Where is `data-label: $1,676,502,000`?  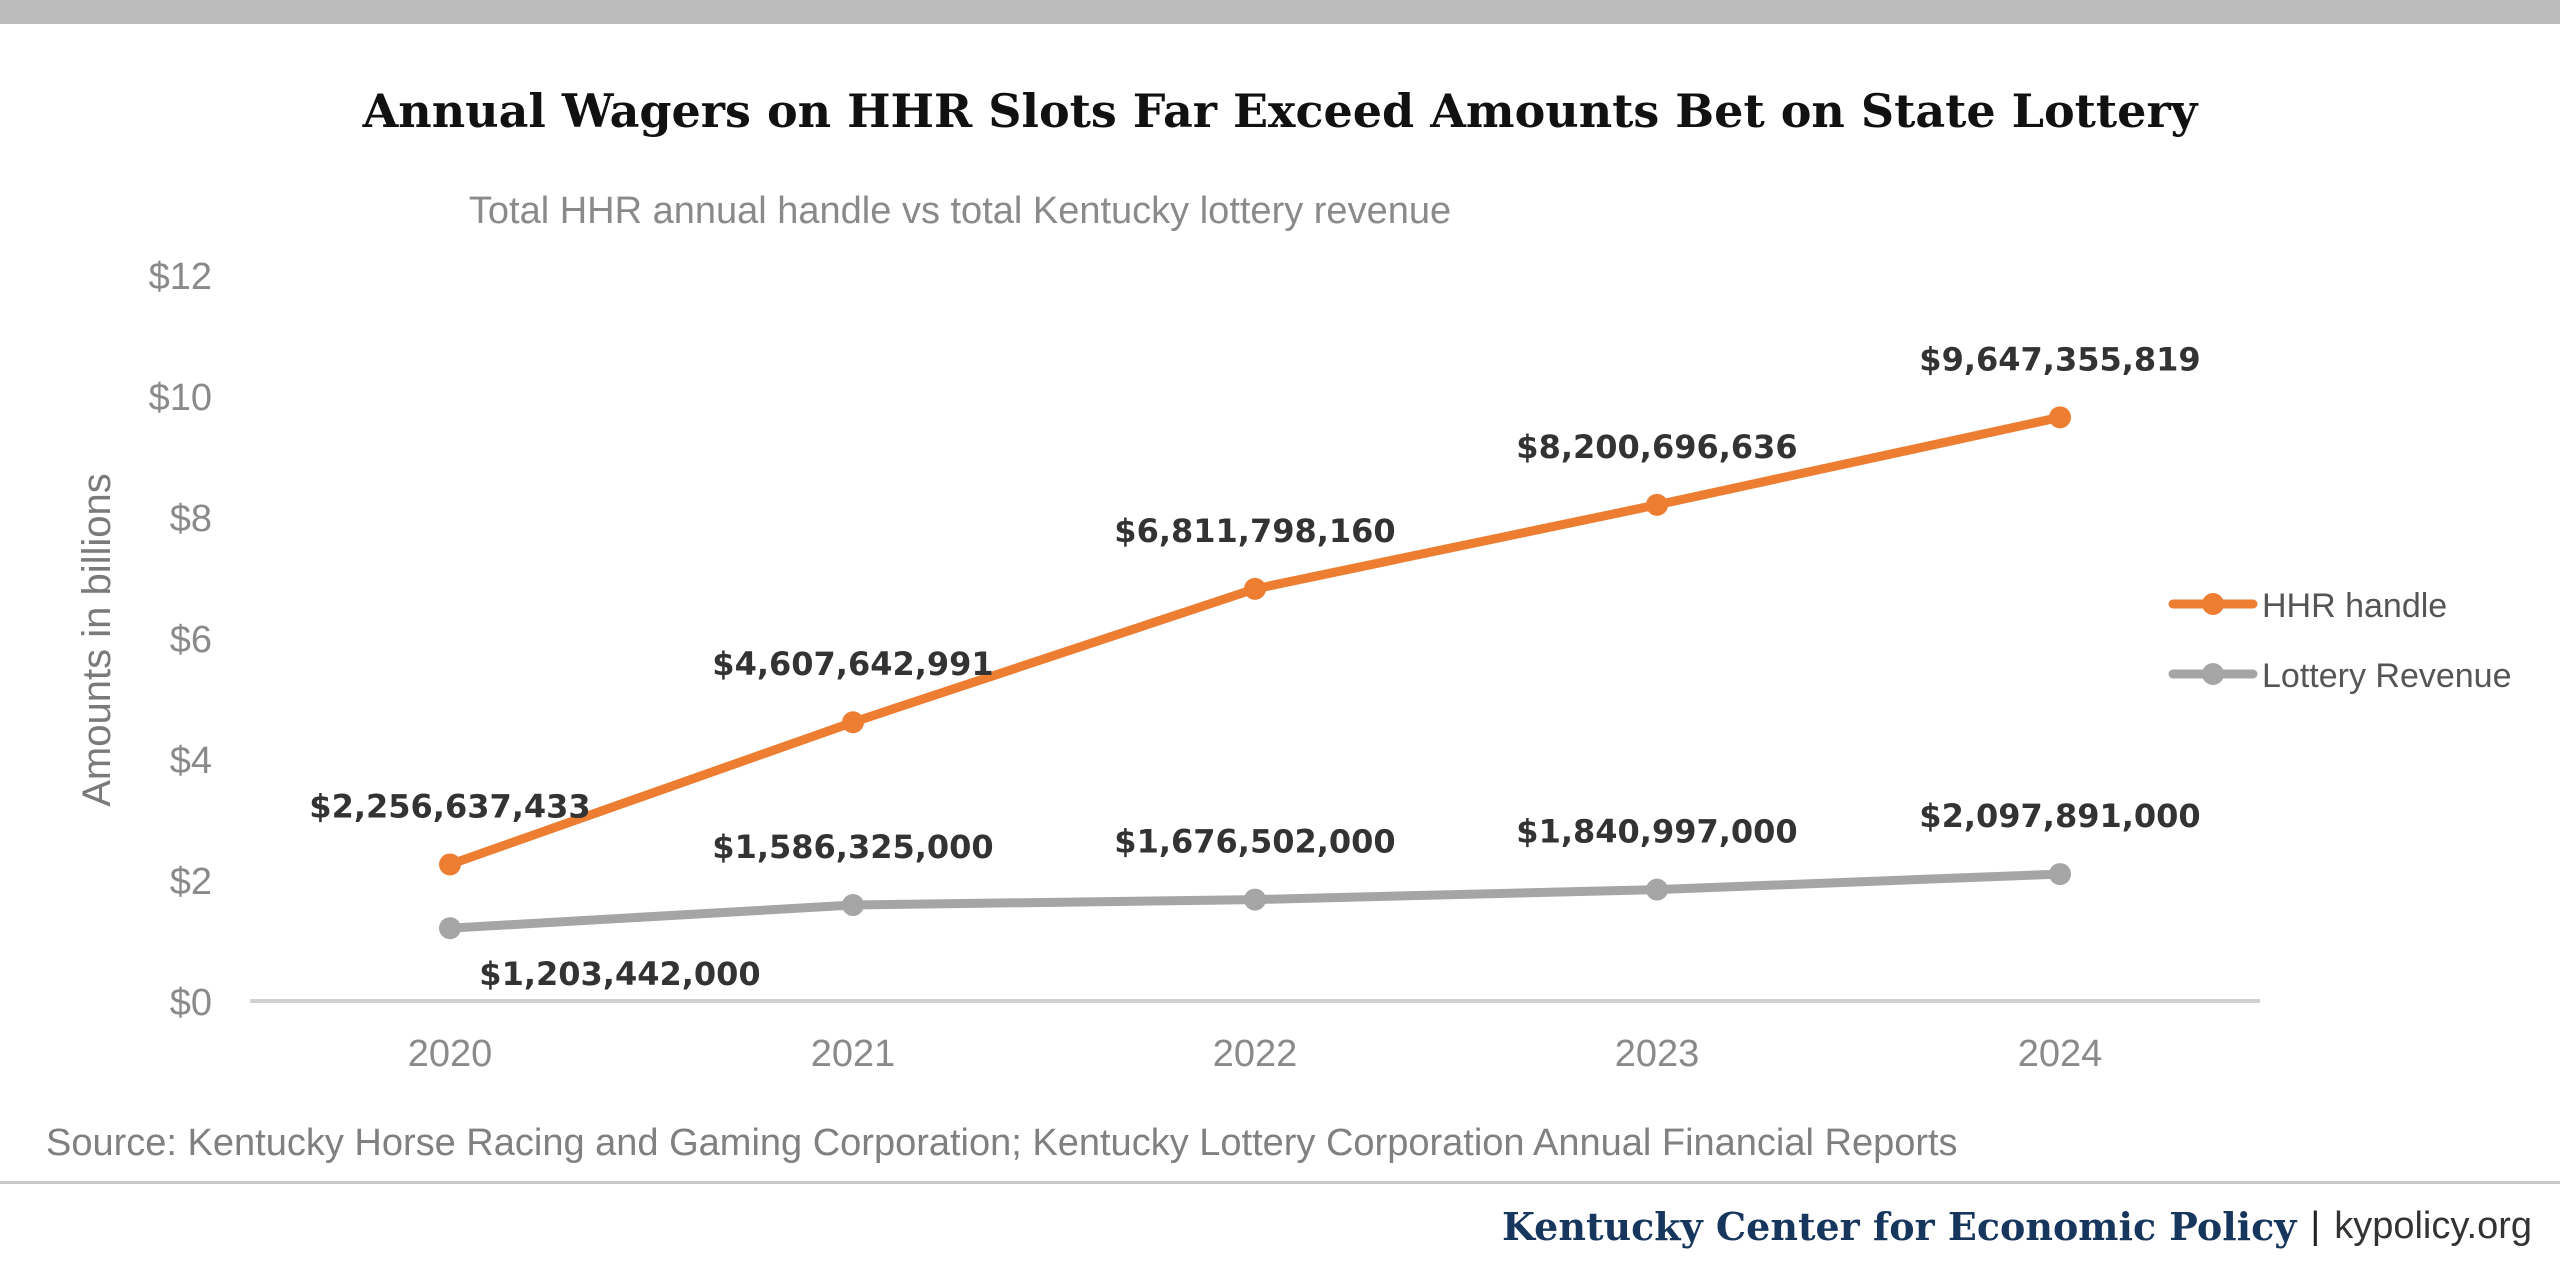
data-label: $1,676,502,000 is located at coordinates (1254, 842).